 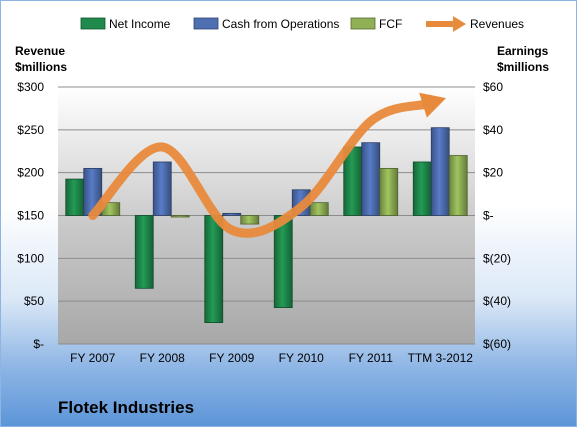 What do you see at coordinates (162, 358) in the screenshot?
I see `category-label: FY 2008` at bounding box center [162, 358].